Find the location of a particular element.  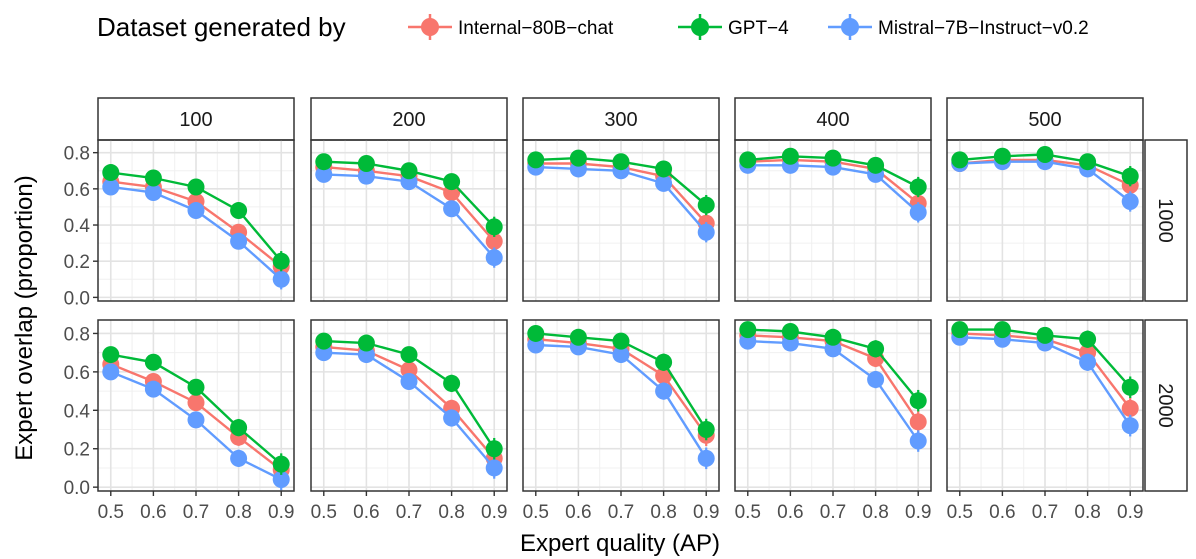

column-strip-label: 200 is located at coordinates (408, 120).